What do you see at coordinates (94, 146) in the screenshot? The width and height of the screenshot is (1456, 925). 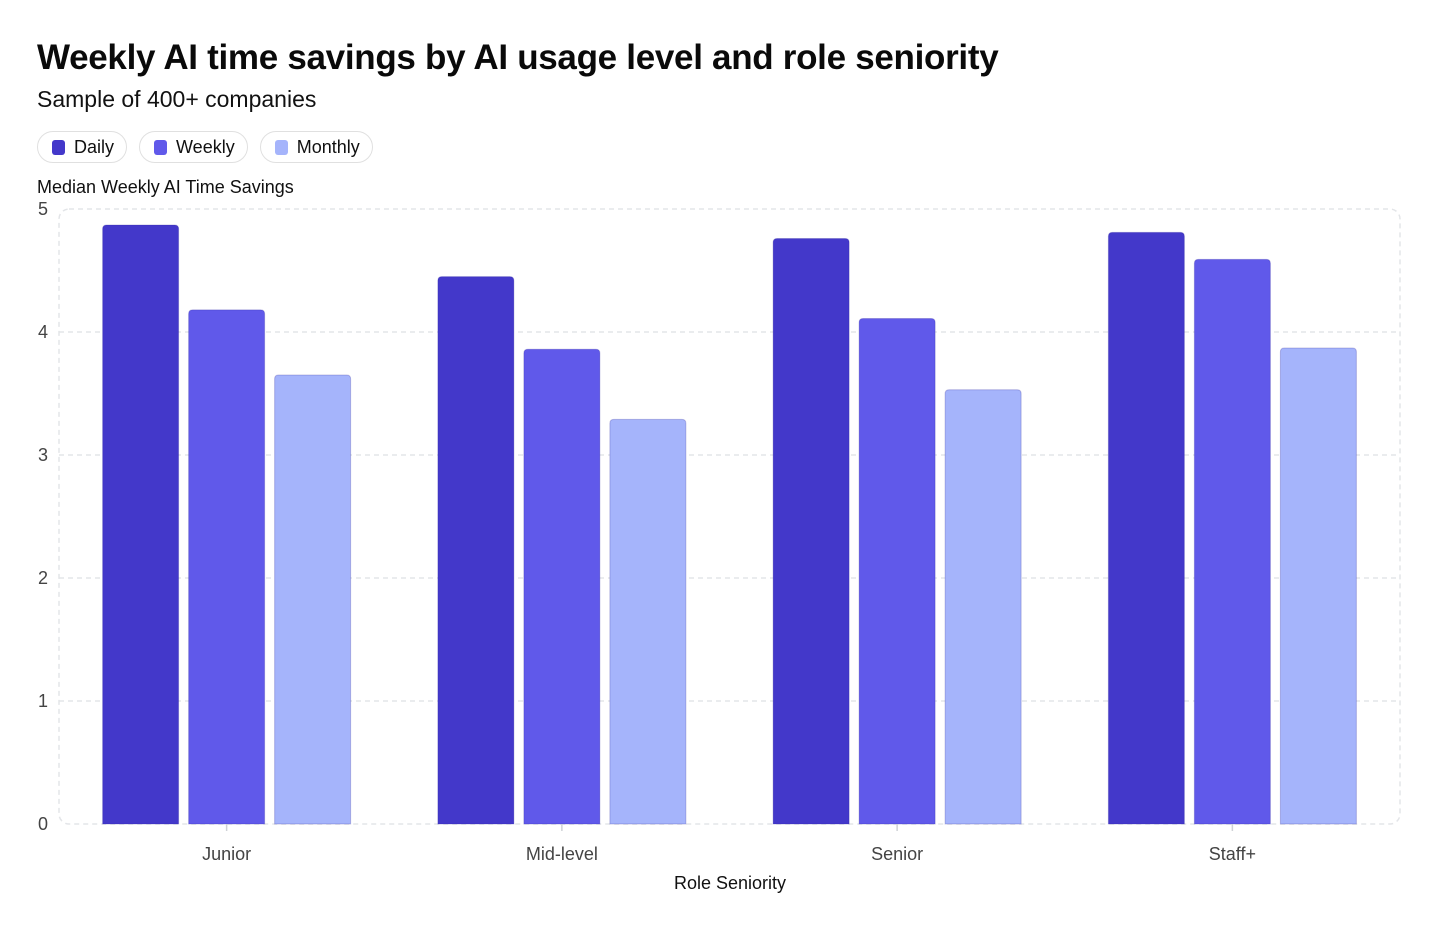 I see `legend-label-daily: Daily` at bounding box center [94, 146].